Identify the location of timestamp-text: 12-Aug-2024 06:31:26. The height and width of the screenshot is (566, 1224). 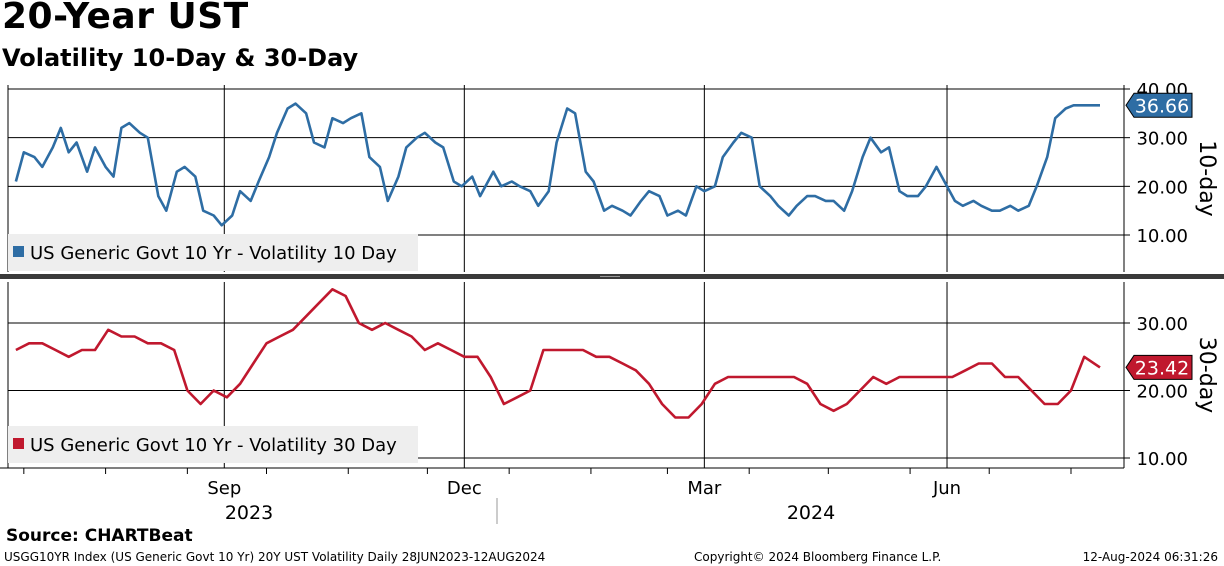
(1150, 557).